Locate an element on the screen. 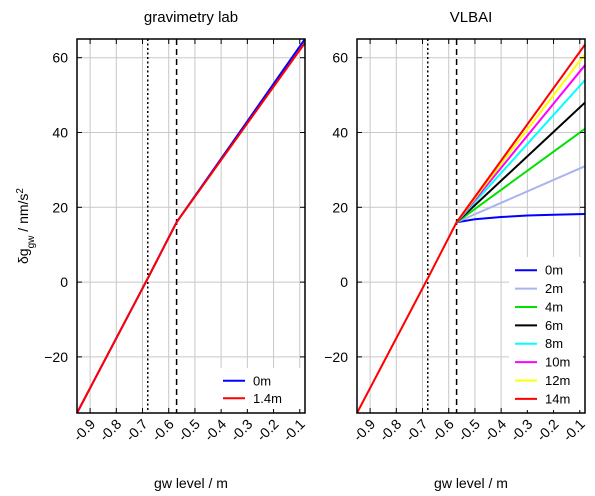 The image size is (595, 496). legend-label-1.4m: 1.4m is located at coordinates (267, 398).